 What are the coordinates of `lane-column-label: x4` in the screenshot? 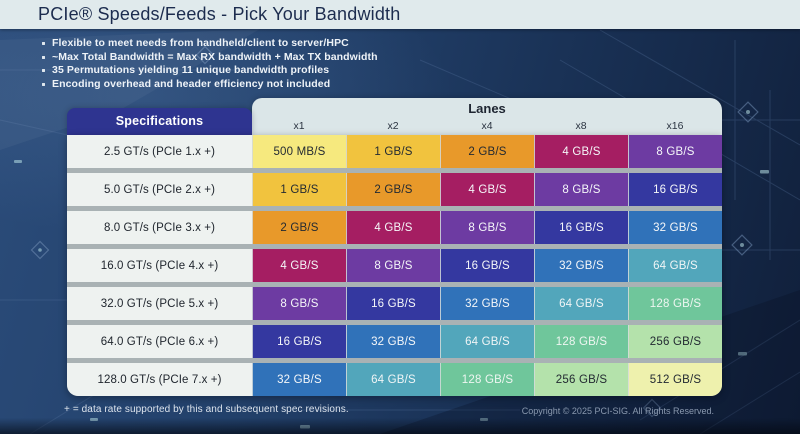 It's located at (487, 126).